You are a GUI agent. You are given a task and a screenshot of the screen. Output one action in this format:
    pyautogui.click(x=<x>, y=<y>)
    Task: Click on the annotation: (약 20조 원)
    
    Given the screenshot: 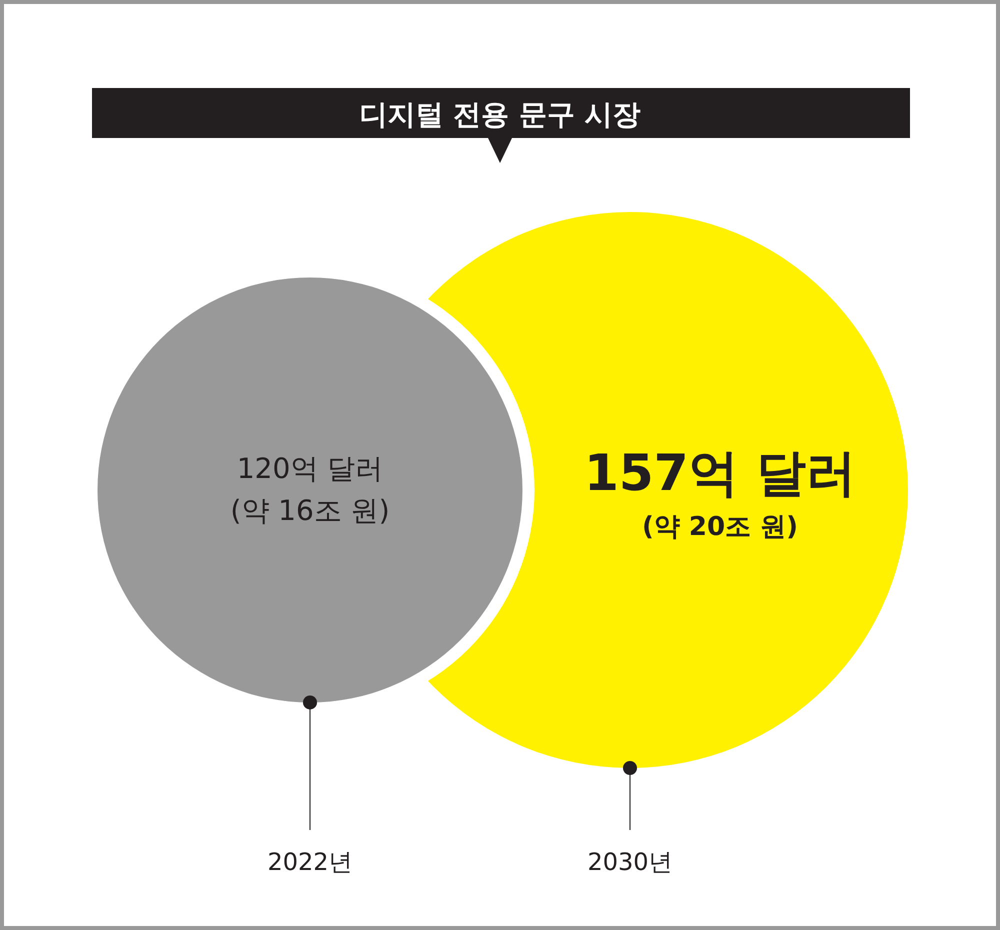 What is the action you would take?
    pyautogui.click(x=720, y=527)
    